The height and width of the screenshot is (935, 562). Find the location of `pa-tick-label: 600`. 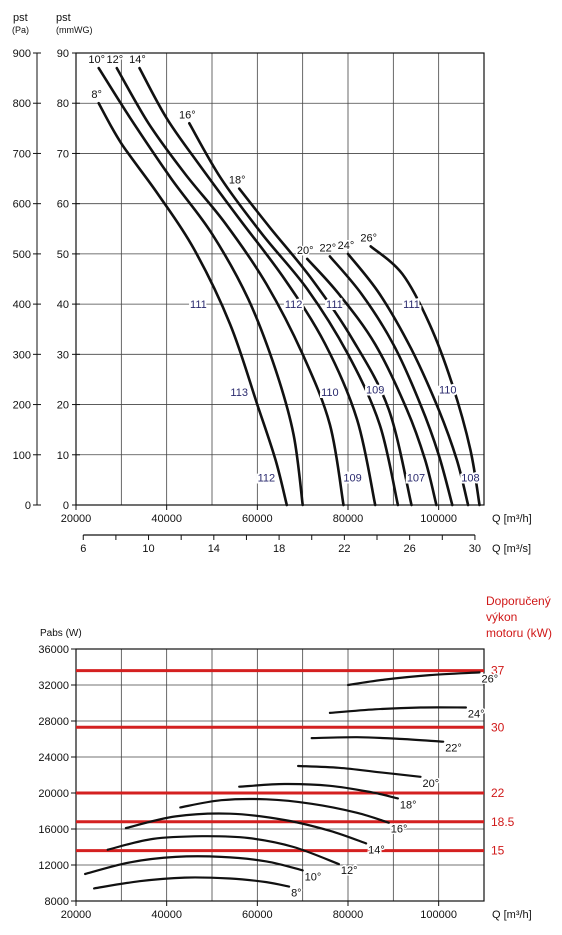

pa-tick-label: 600 is located at coordinates (22, 205).